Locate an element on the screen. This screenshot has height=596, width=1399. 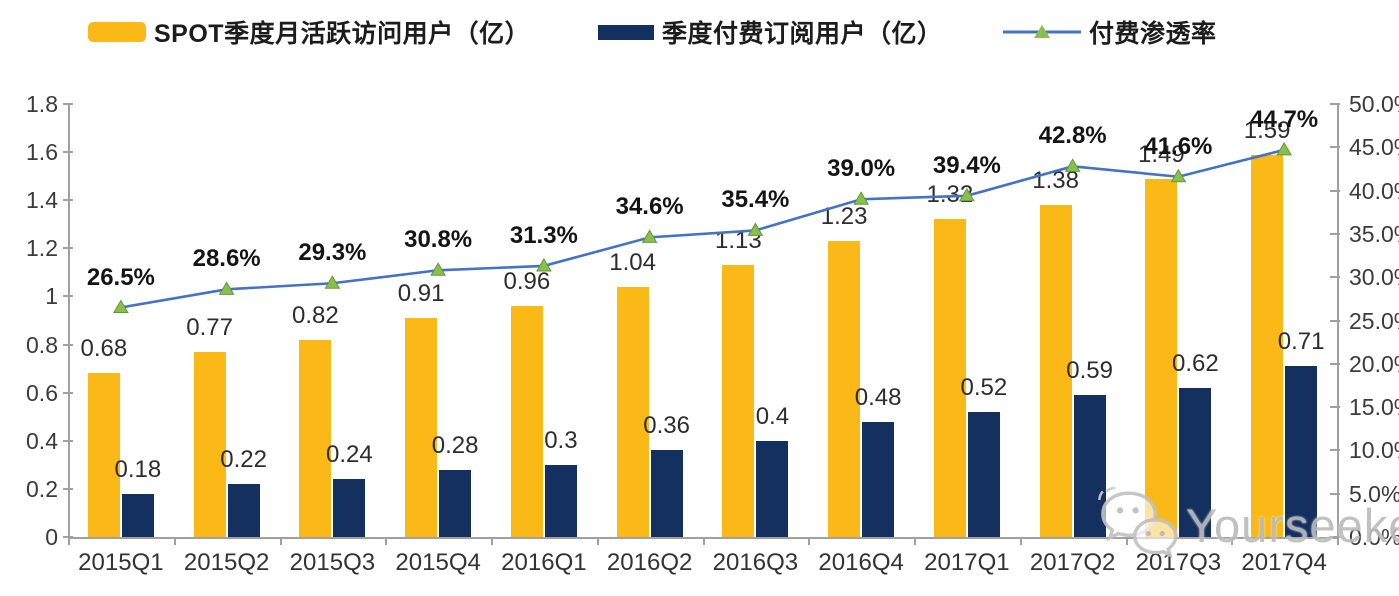
x-axis-label: 2016Q4 is located at coordinates (861, 562).